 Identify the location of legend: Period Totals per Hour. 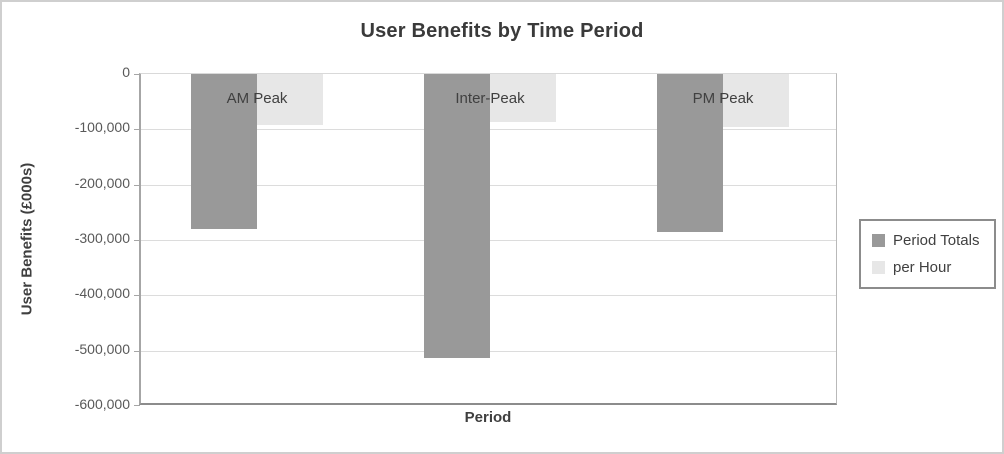
(927, 254).